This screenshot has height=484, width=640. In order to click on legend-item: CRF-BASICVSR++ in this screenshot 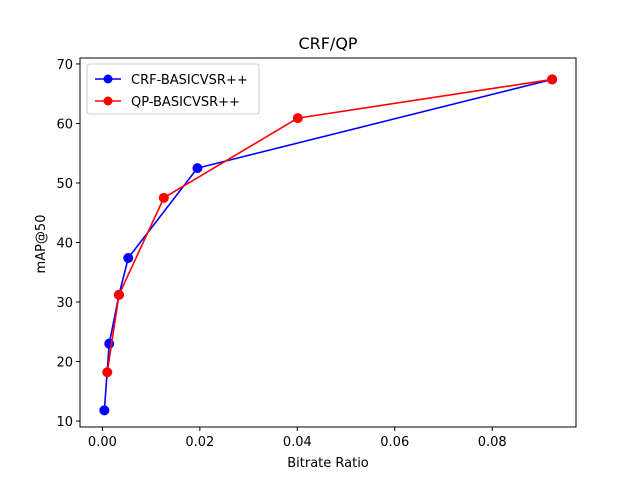, I will do `click(171, 80)`.